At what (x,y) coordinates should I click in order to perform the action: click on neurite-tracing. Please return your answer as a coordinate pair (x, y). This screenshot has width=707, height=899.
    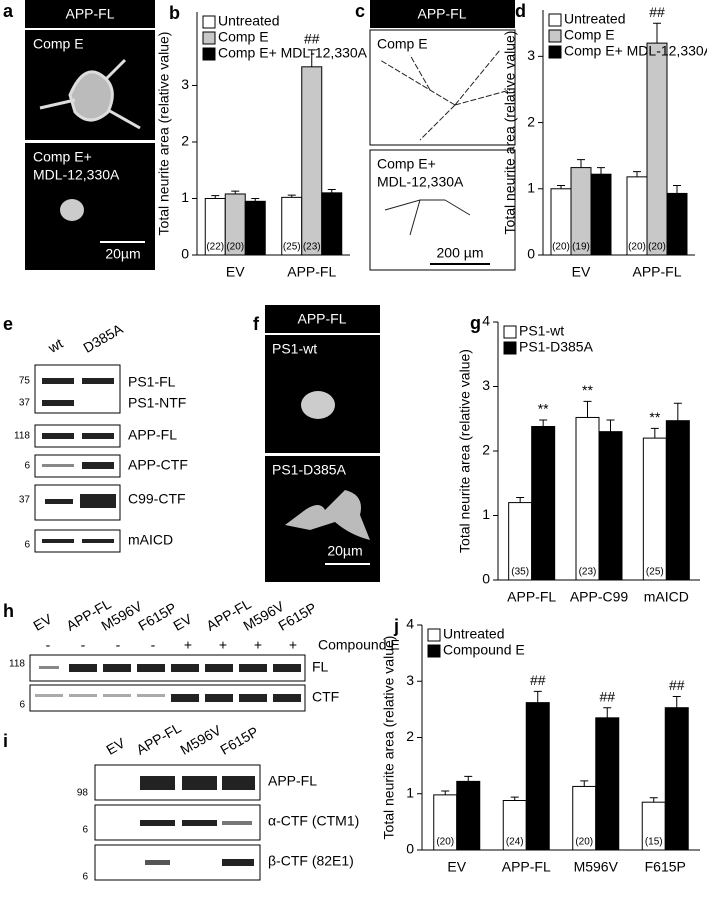
    Looking at the image, I should click on (445, 95).